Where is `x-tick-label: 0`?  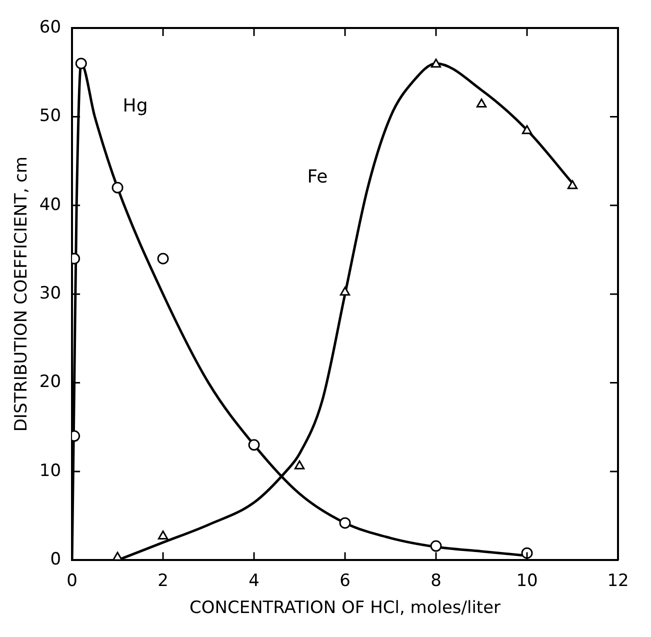 x-tick-label: 0 is located at coordinates (72, 580).